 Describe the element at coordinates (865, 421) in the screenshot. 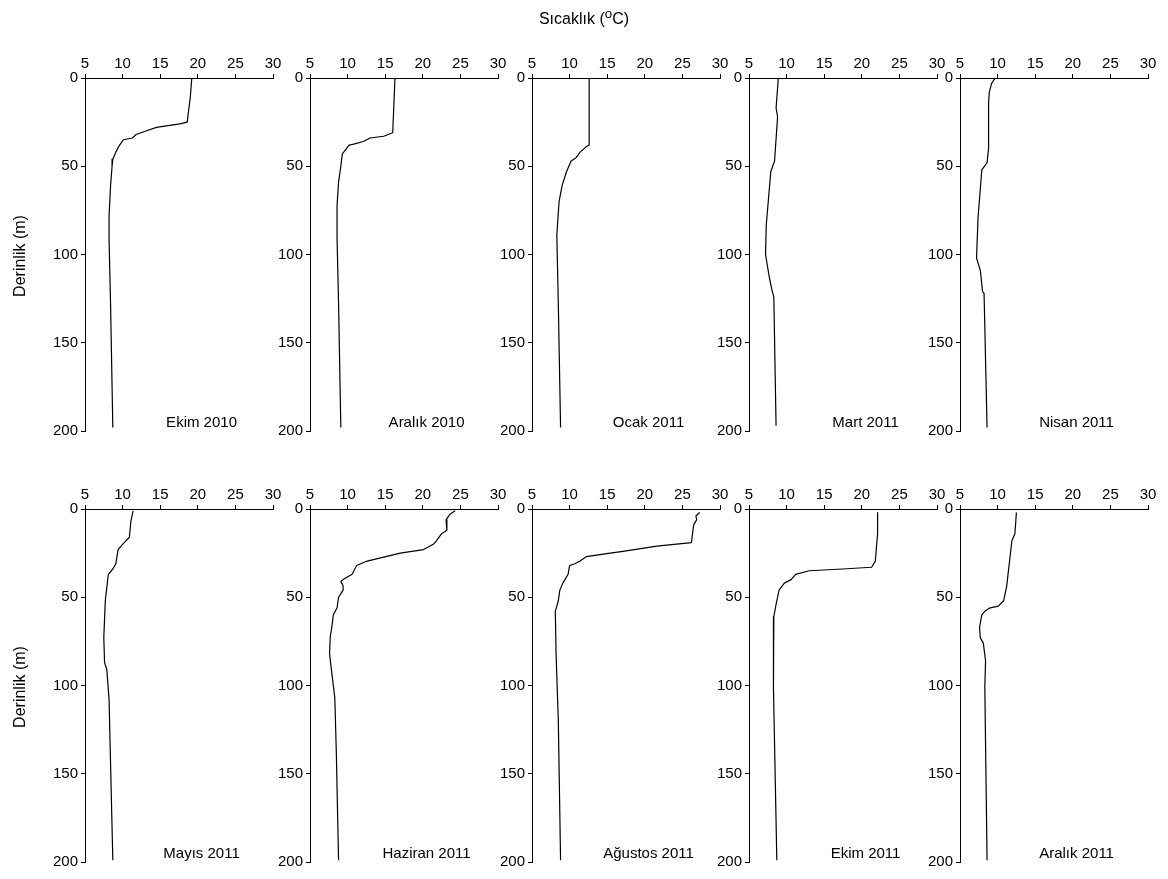

I see `text: Mart 2011` at that location.